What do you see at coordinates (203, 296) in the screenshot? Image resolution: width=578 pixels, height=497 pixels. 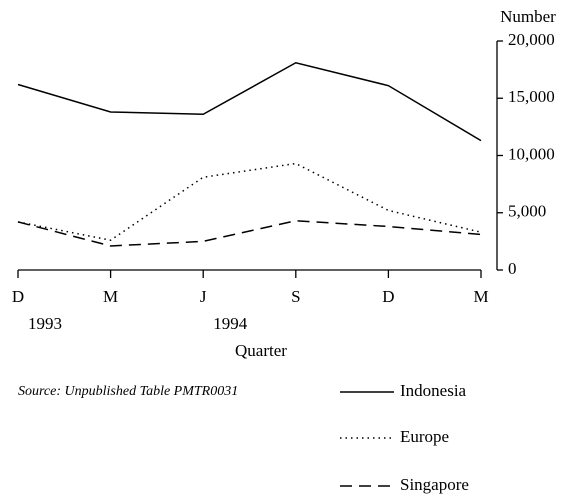 I see `x-tick-label: J` at bounding box center [203, 296].